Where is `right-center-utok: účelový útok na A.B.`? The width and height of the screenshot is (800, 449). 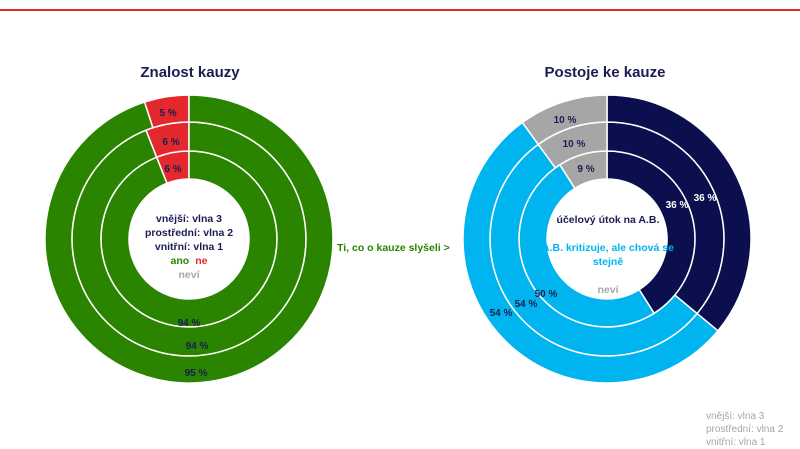 right-center-utok: účelový útok na A.B. is located at coordinates (608, 220).